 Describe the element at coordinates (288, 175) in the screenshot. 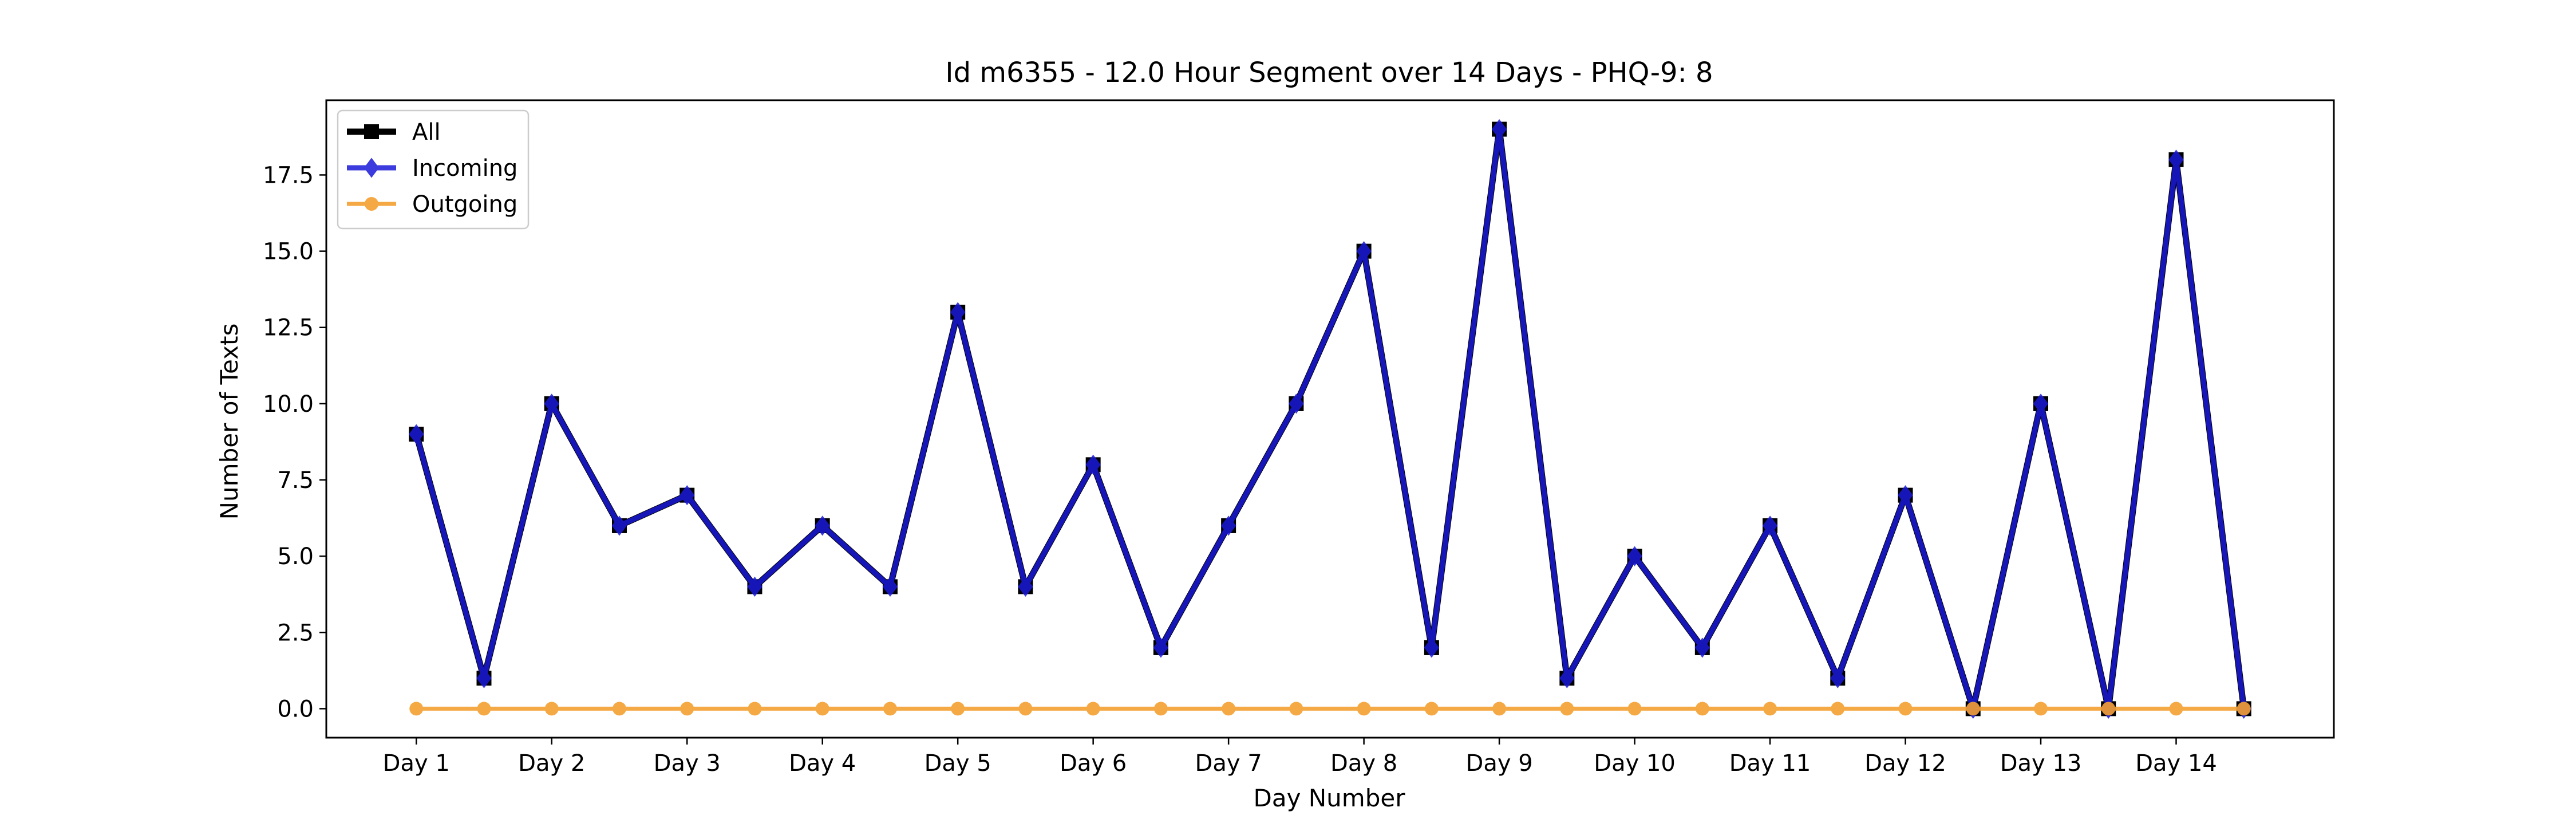

I see `y-tick-label: 17.5` at that location.